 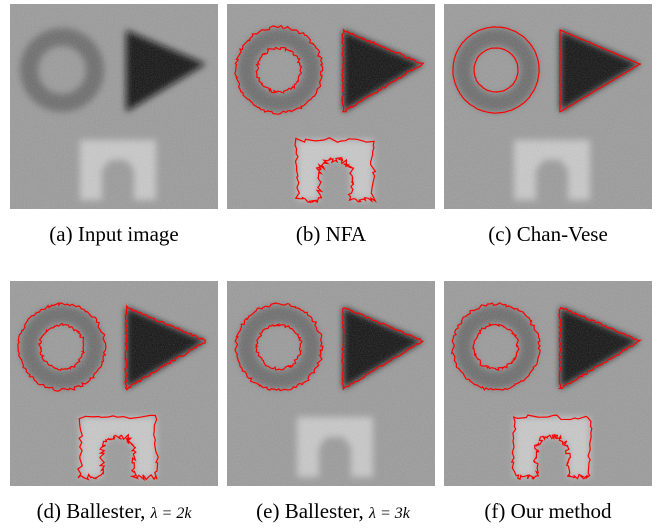 I want to click on panel-image-d, so click(x=114, y=383).